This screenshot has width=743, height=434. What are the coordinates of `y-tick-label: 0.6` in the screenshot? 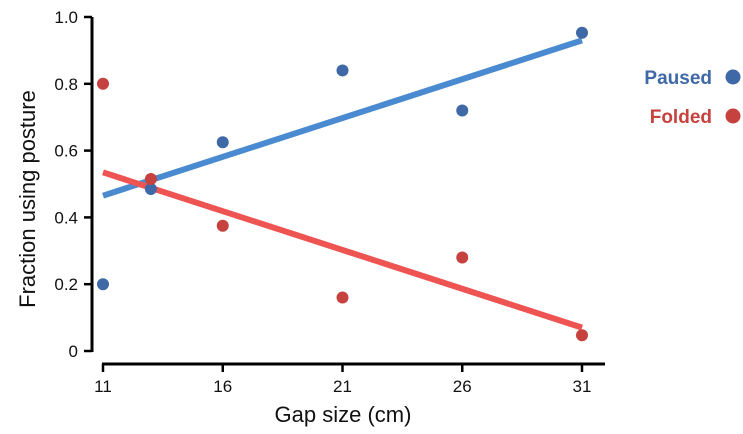 It's located at (66, 151).